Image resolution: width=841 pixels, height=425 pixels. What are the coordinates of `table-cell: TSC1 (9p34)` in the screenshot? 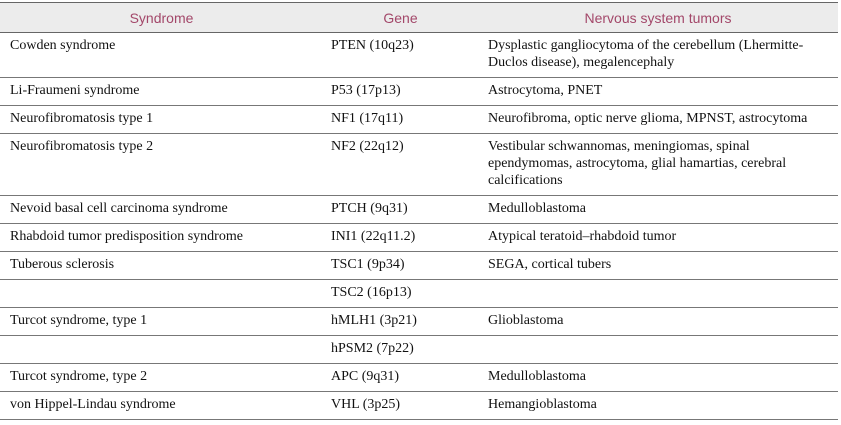 It's located at (400, 265).